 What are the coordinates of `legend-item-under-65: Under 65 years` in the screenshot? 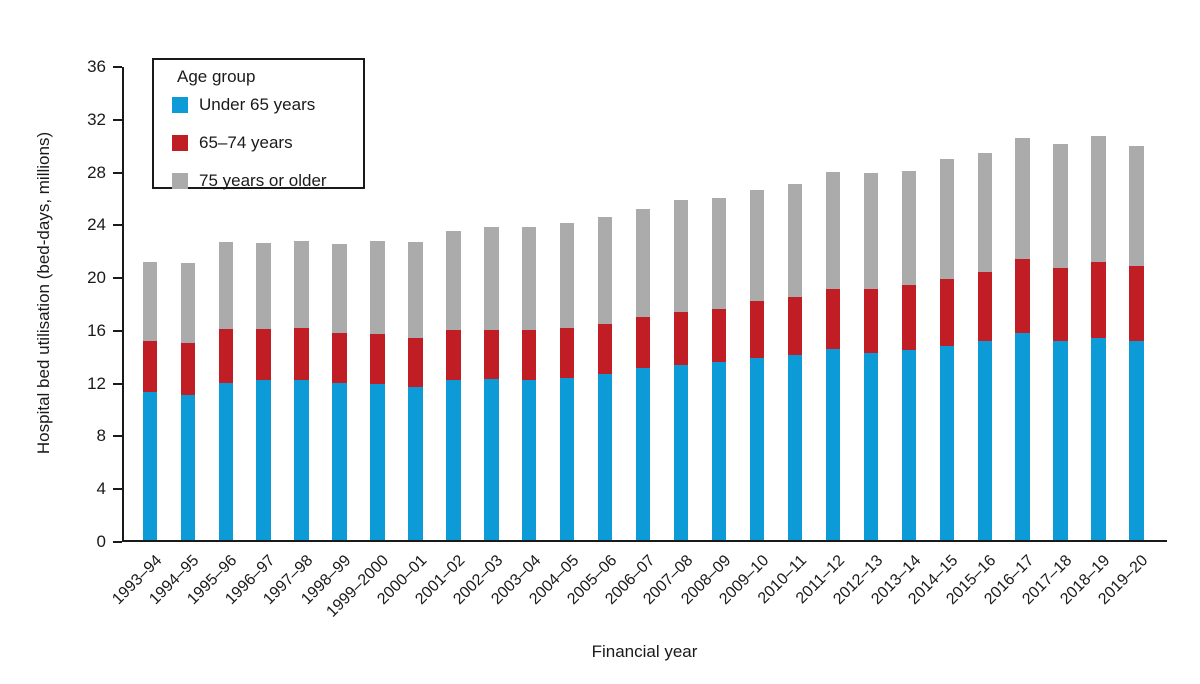 It's located at (244, 104).